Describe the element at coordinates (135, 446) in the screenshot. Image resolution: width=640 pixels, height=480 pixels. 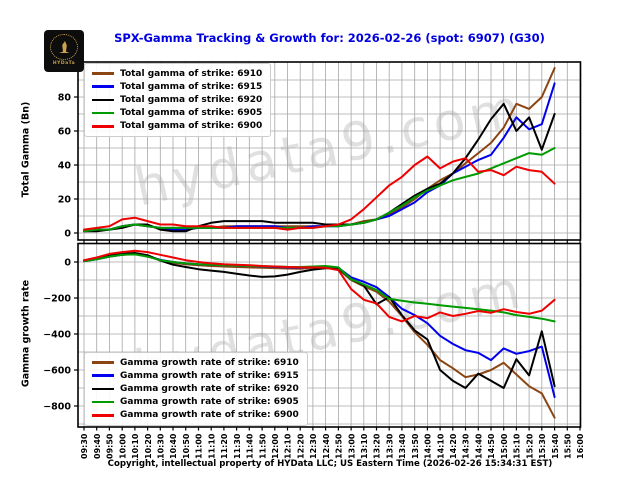
I see `svg-text: 10:10` at that location.